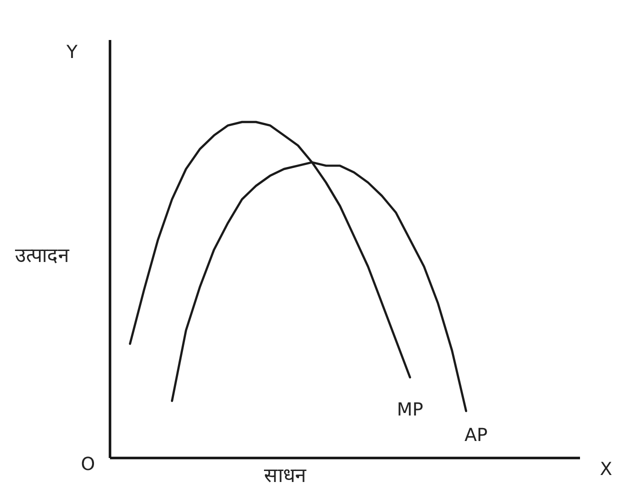  I want to click on annotation: X, so click(606, 469).